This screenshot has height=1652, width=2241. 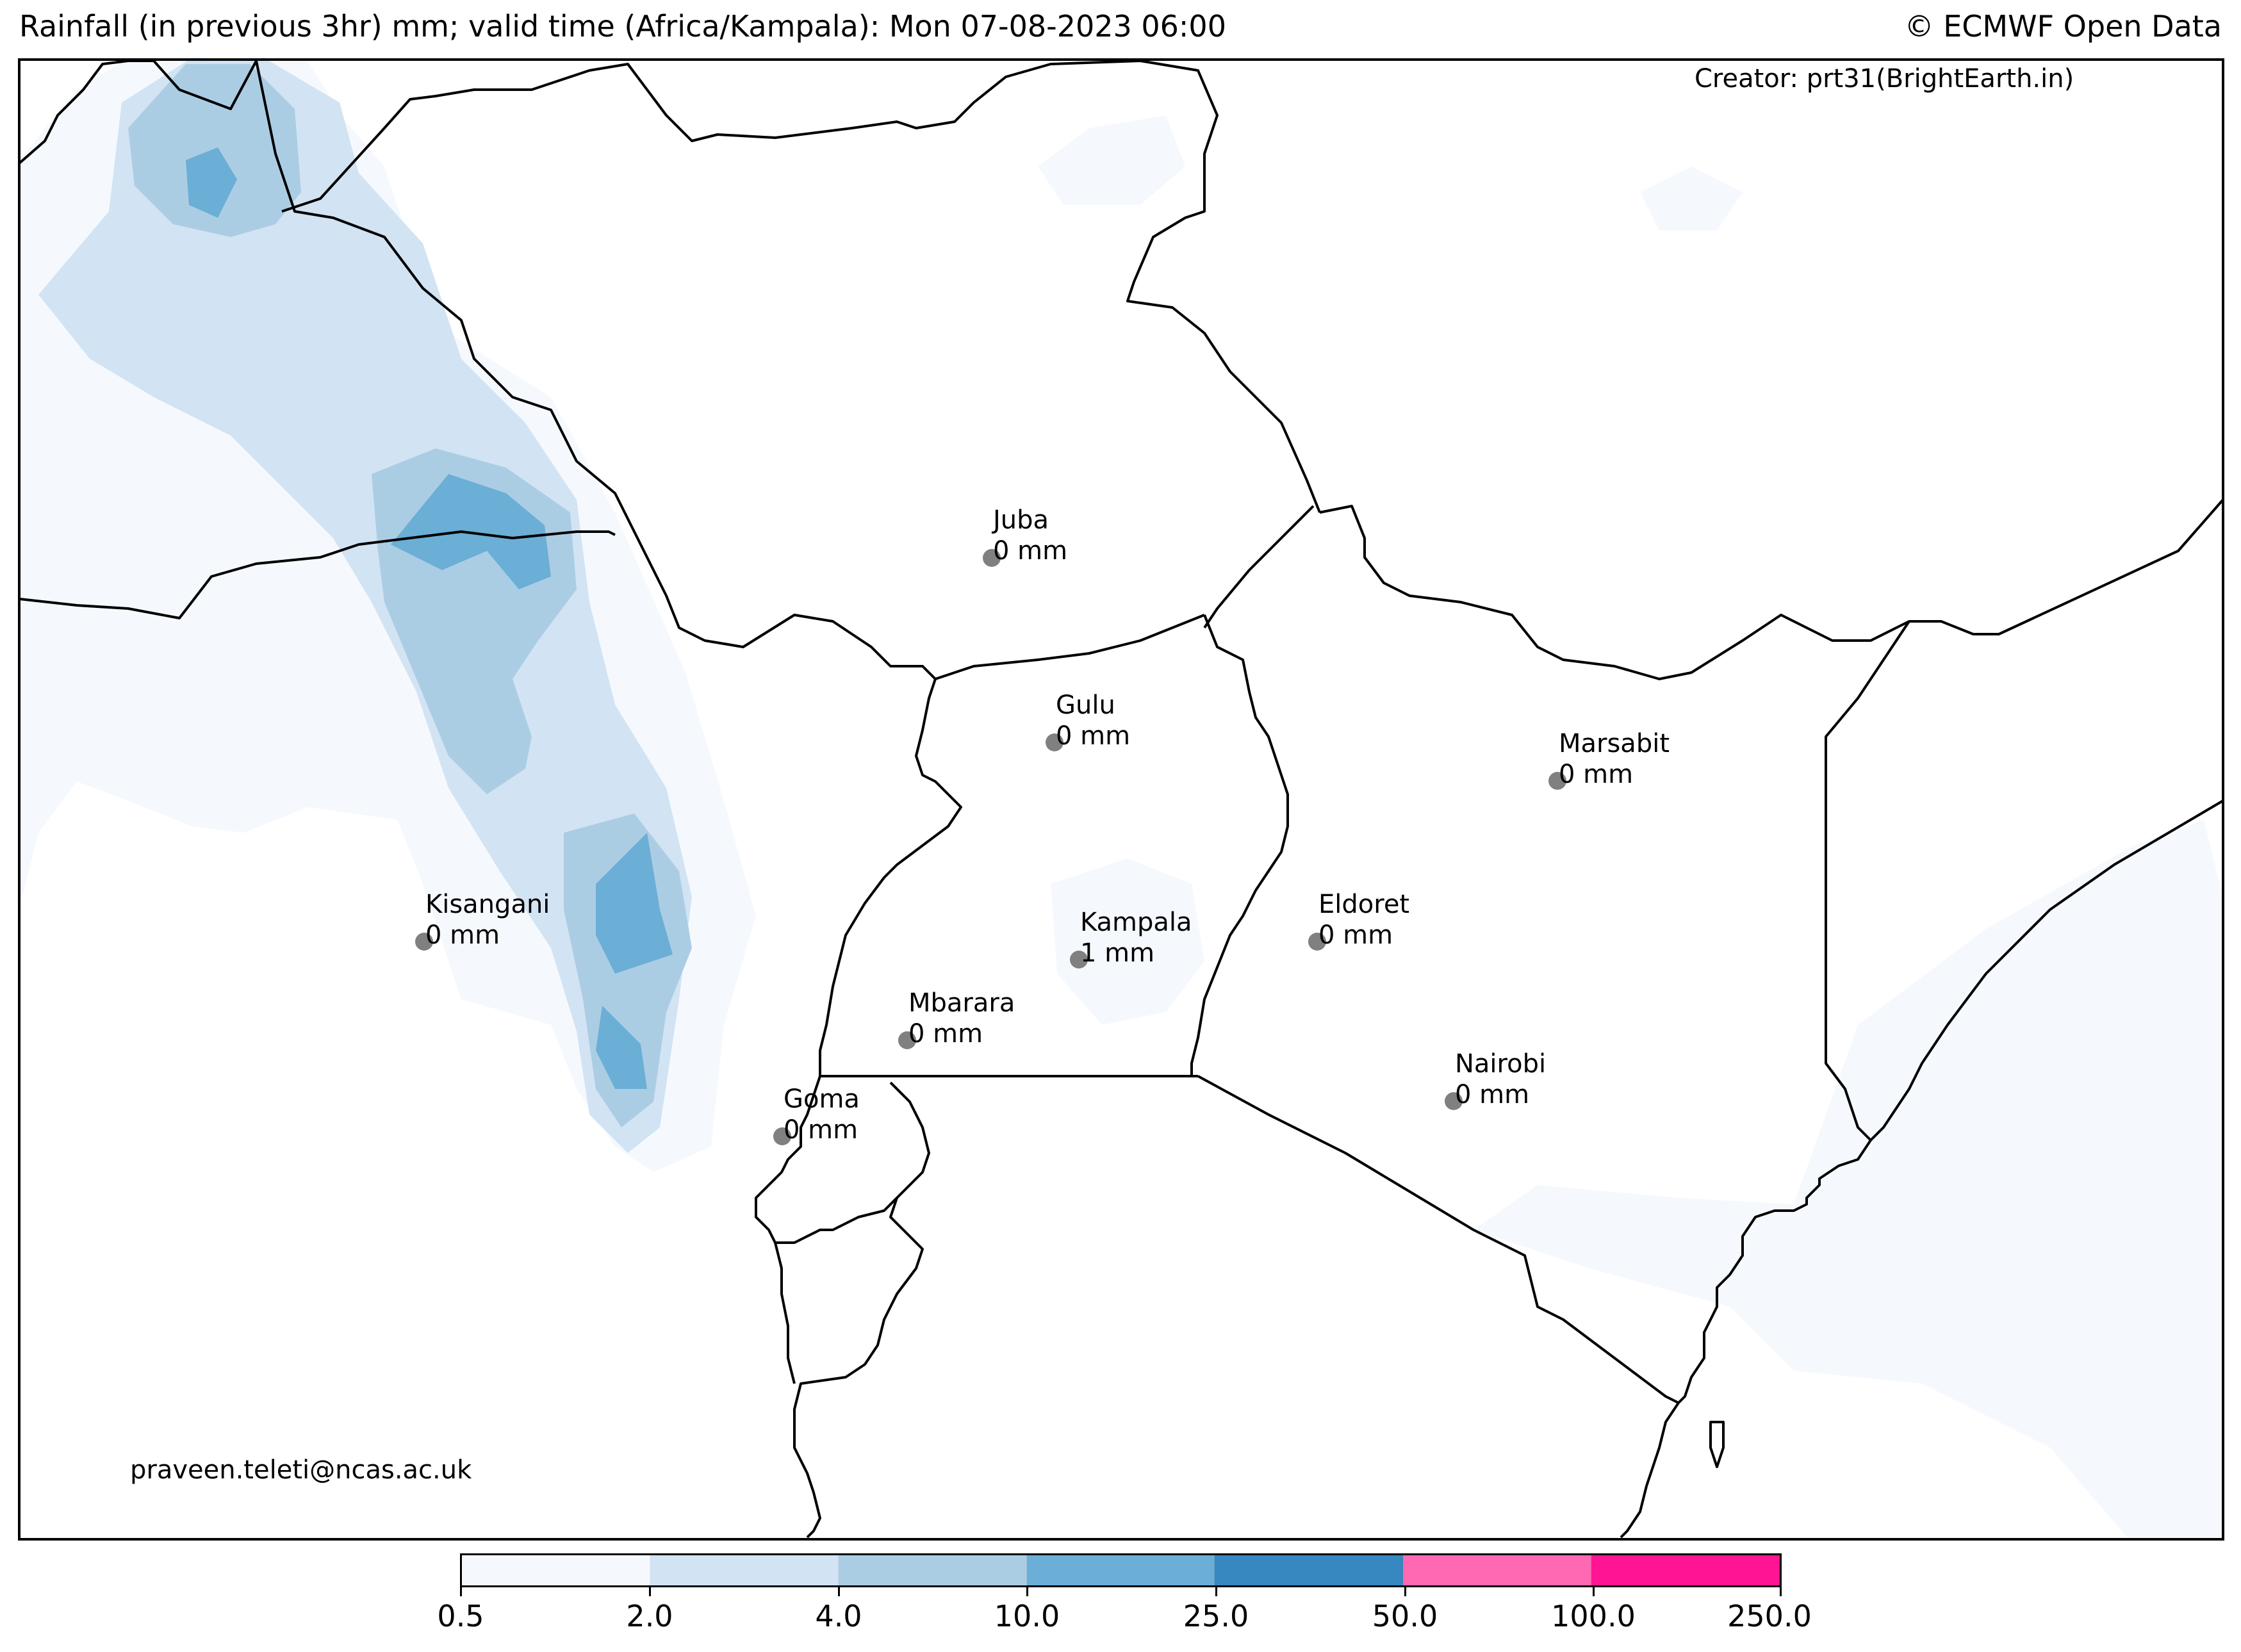 I want to click on rain-0-5-to-2mm-east, so click(x=1848, y=1178).